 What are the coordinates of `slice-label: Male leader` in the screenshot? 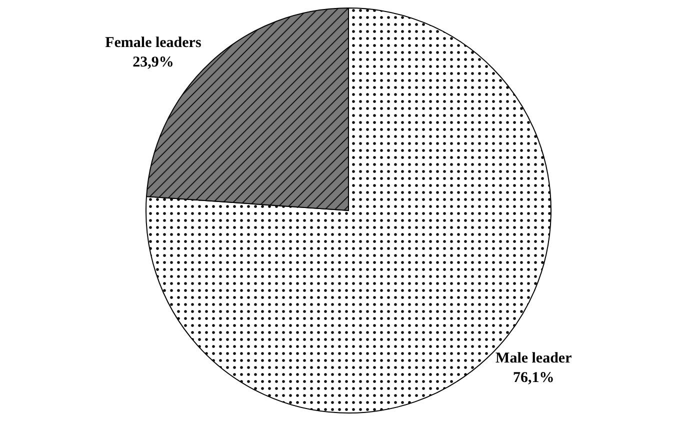 It's located at (534, 358).